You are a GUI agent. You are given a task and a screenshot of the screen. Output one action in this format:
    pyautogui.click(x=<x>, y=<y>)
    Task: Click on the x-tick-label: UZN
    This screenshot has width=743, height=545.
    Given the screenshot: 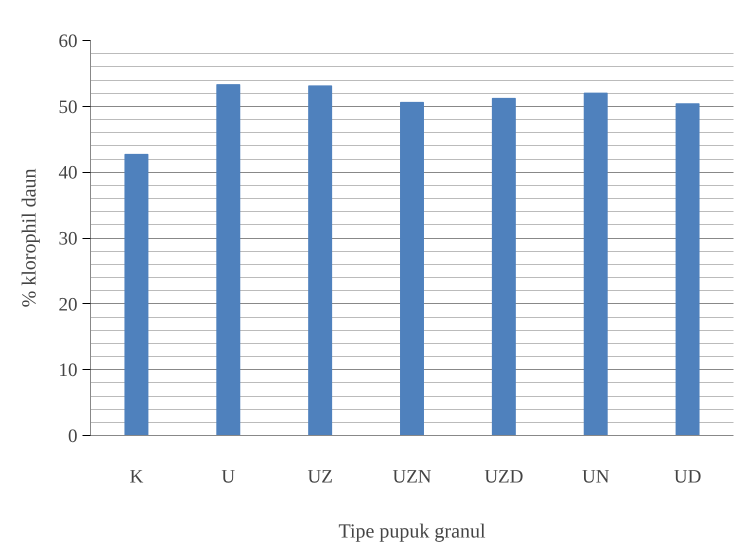 What is the action you would take?
    pyautogui.click(x=412, y=477)
    